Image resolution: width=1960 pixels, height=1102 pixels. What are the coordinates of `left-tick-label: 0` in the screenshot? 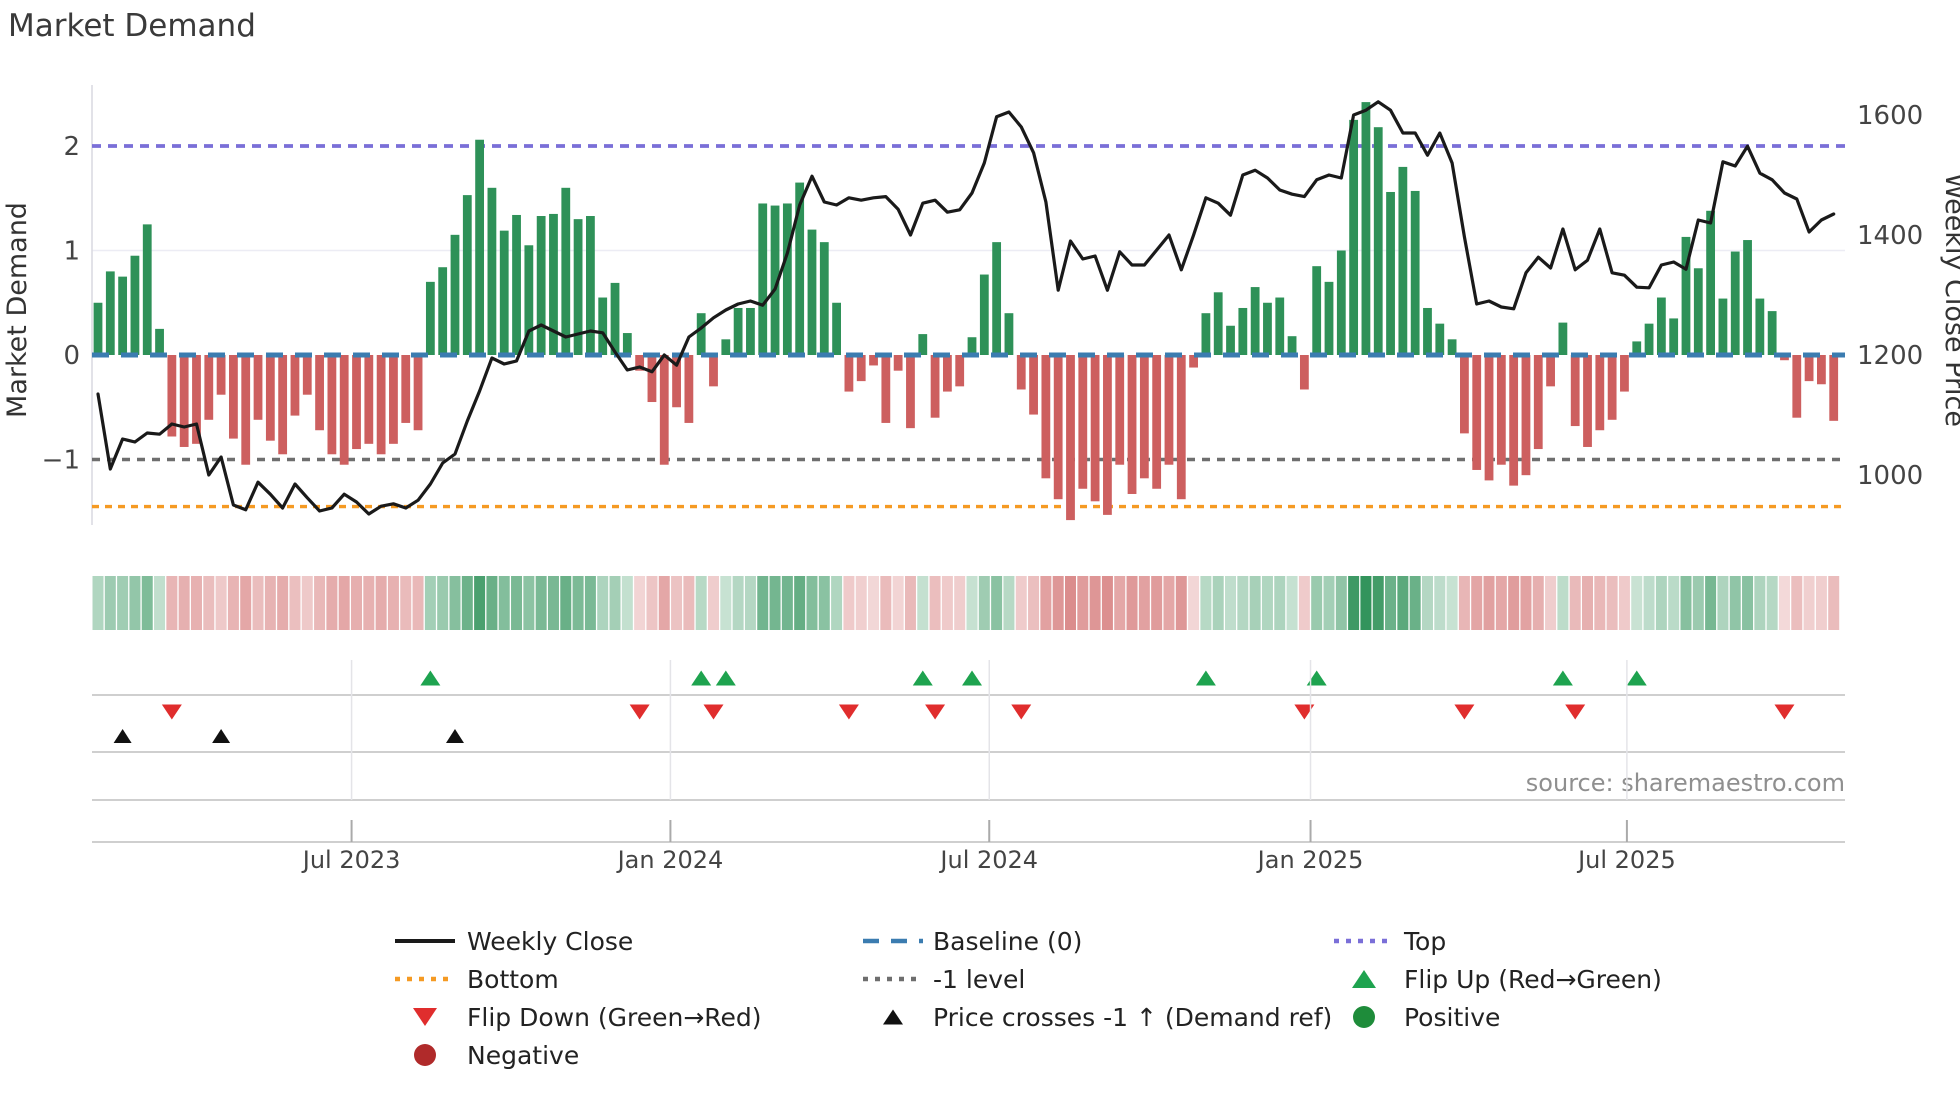 It's located at (71, 356).